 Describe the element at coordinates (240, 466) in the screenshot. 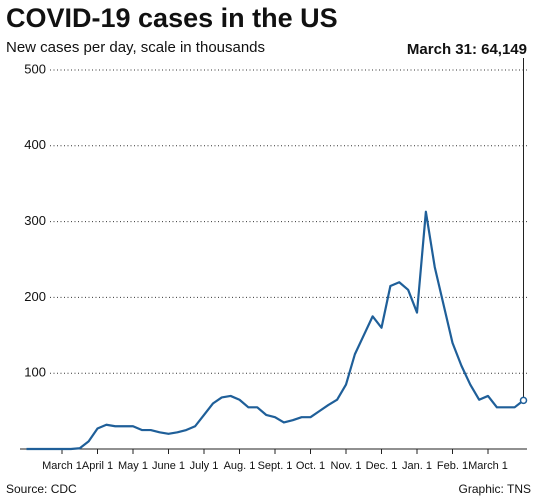

I see `x-tick-label: Aug. 1` at that location.